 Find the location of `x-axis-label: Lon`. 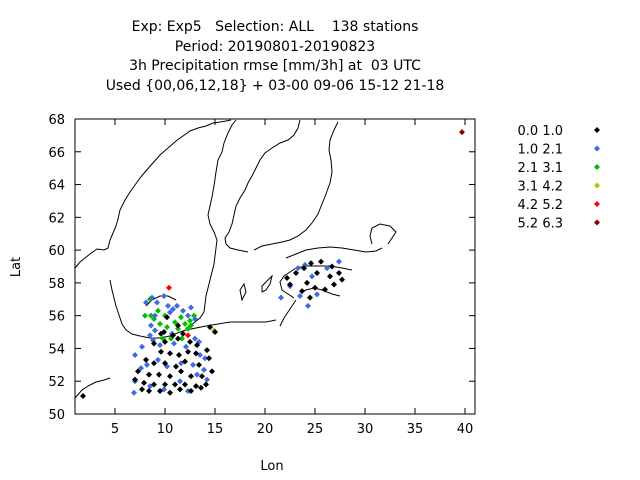

x-axis-label: Lon is located at coordinates (271, 466).